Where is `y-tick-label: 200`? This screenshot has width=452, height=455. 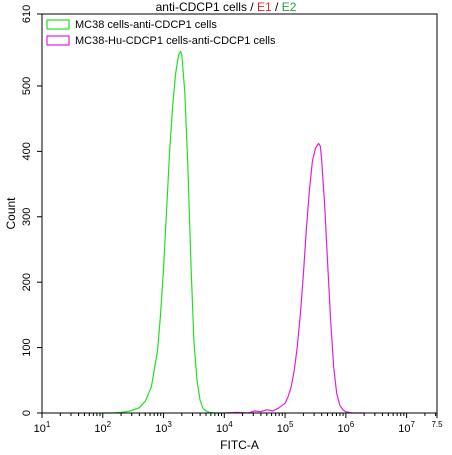 y-tick-label: 200 is located at coordinates (27, 282).